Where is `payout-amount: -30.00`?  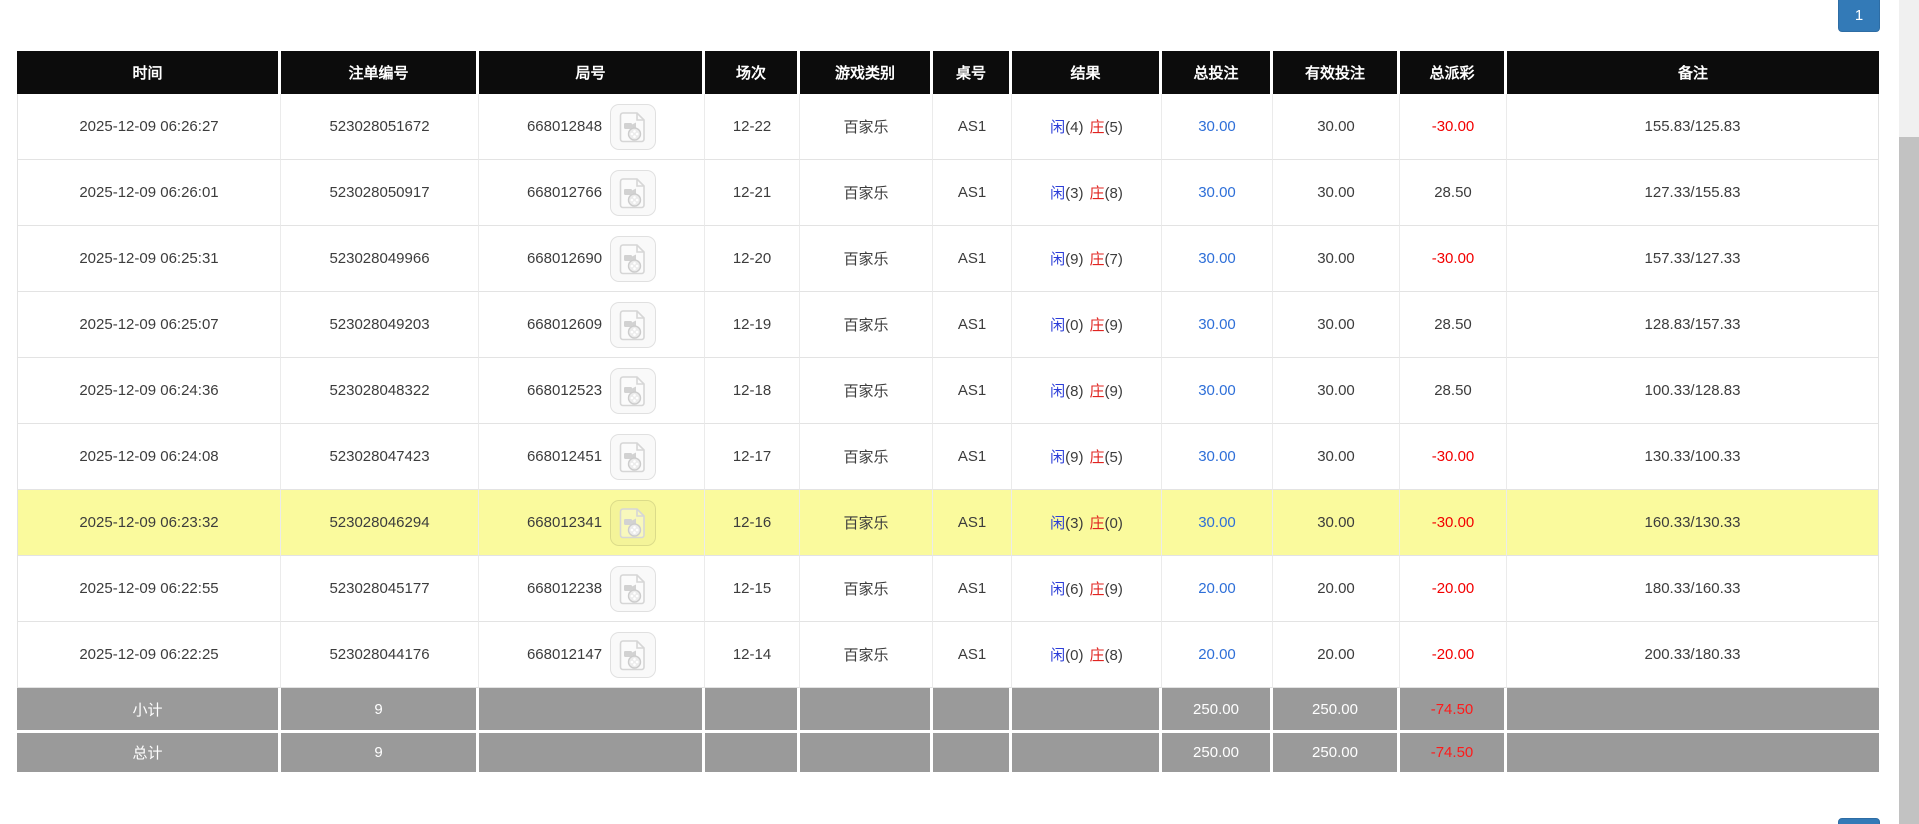 payout-amount: -30.00 is located at coordinates (1453, 522).